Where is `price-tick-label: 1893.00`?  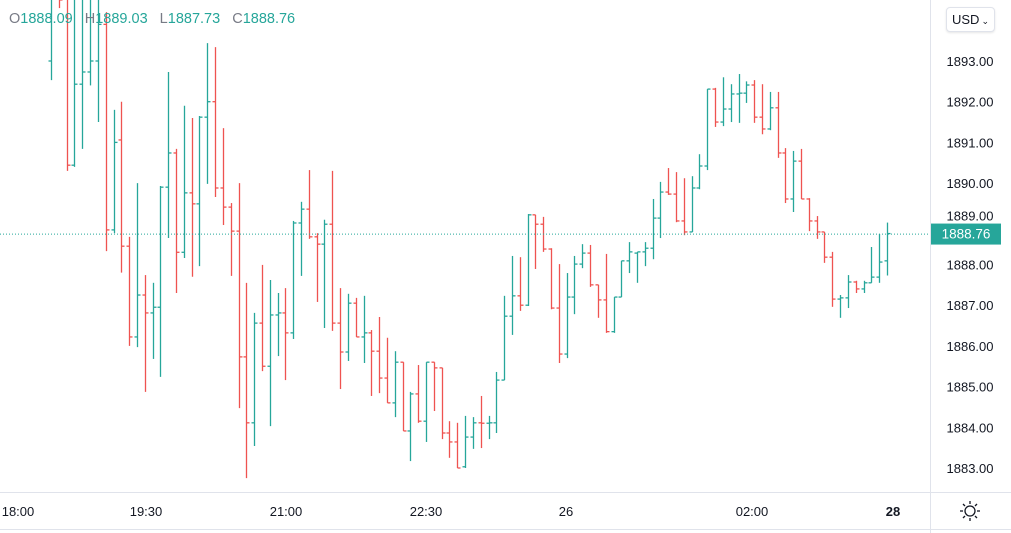
price-tick-label: 1893.00 is located at coordinates (970, 61).